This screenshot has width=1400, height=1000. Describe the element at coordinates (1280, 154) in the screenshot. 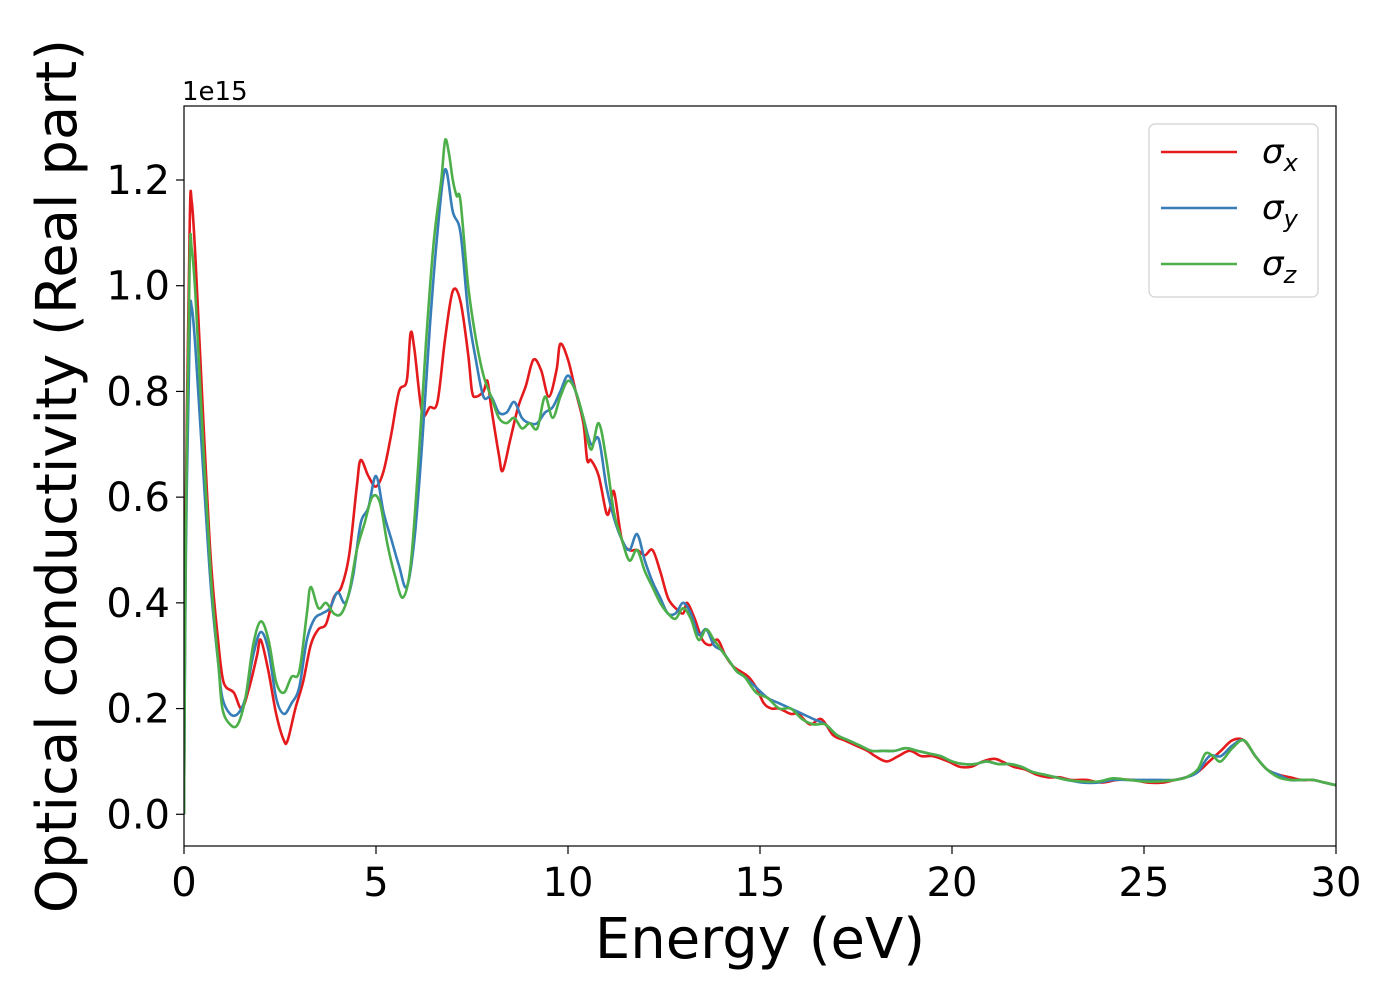

I see `legend-label-x: σx` at that location.